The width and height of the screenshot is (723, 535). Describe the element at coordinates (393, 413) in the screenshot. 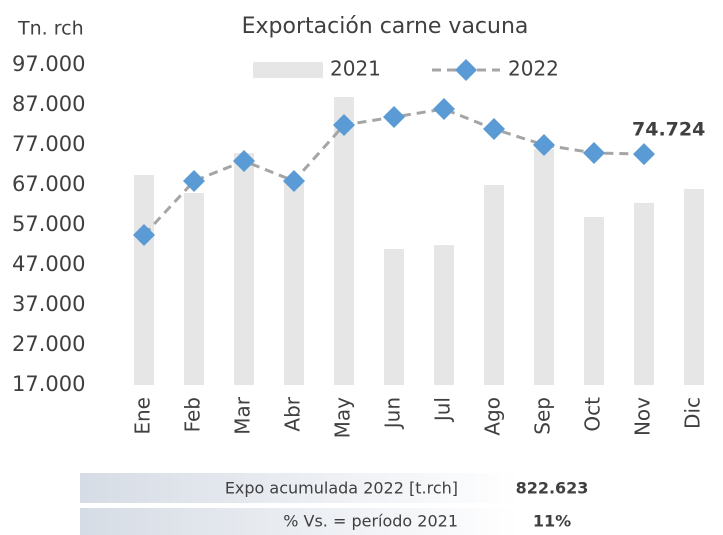

I see `x-tick-label: Jun` at that location.